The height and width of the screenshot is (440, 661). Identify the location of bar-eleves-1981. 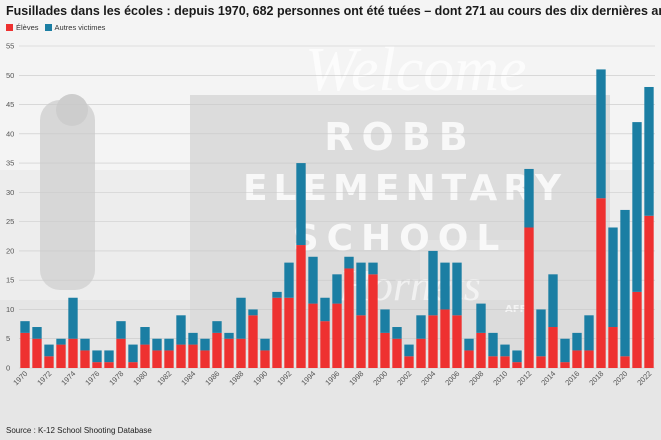
(157, 359).